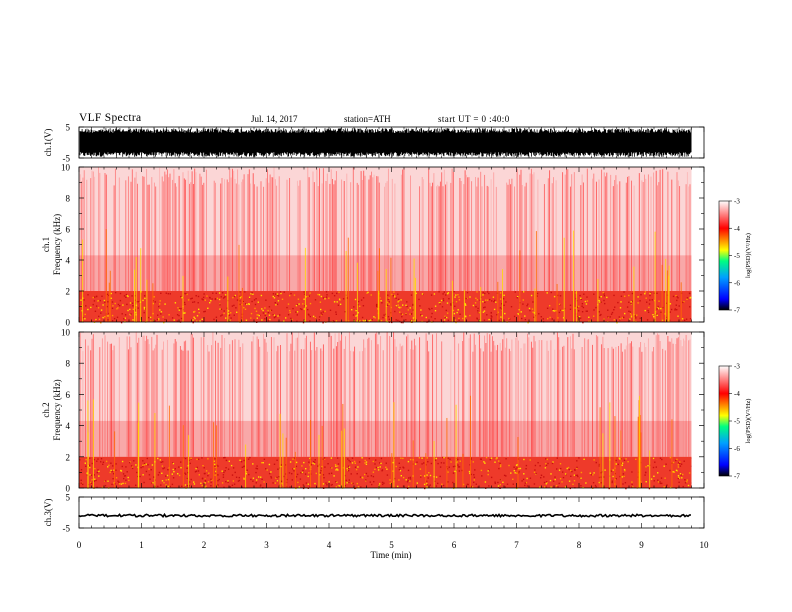 The width and height of the screenshot is (792, 612). I want to click on voltage-axis-label: ch.1(V), so click(48, 143).